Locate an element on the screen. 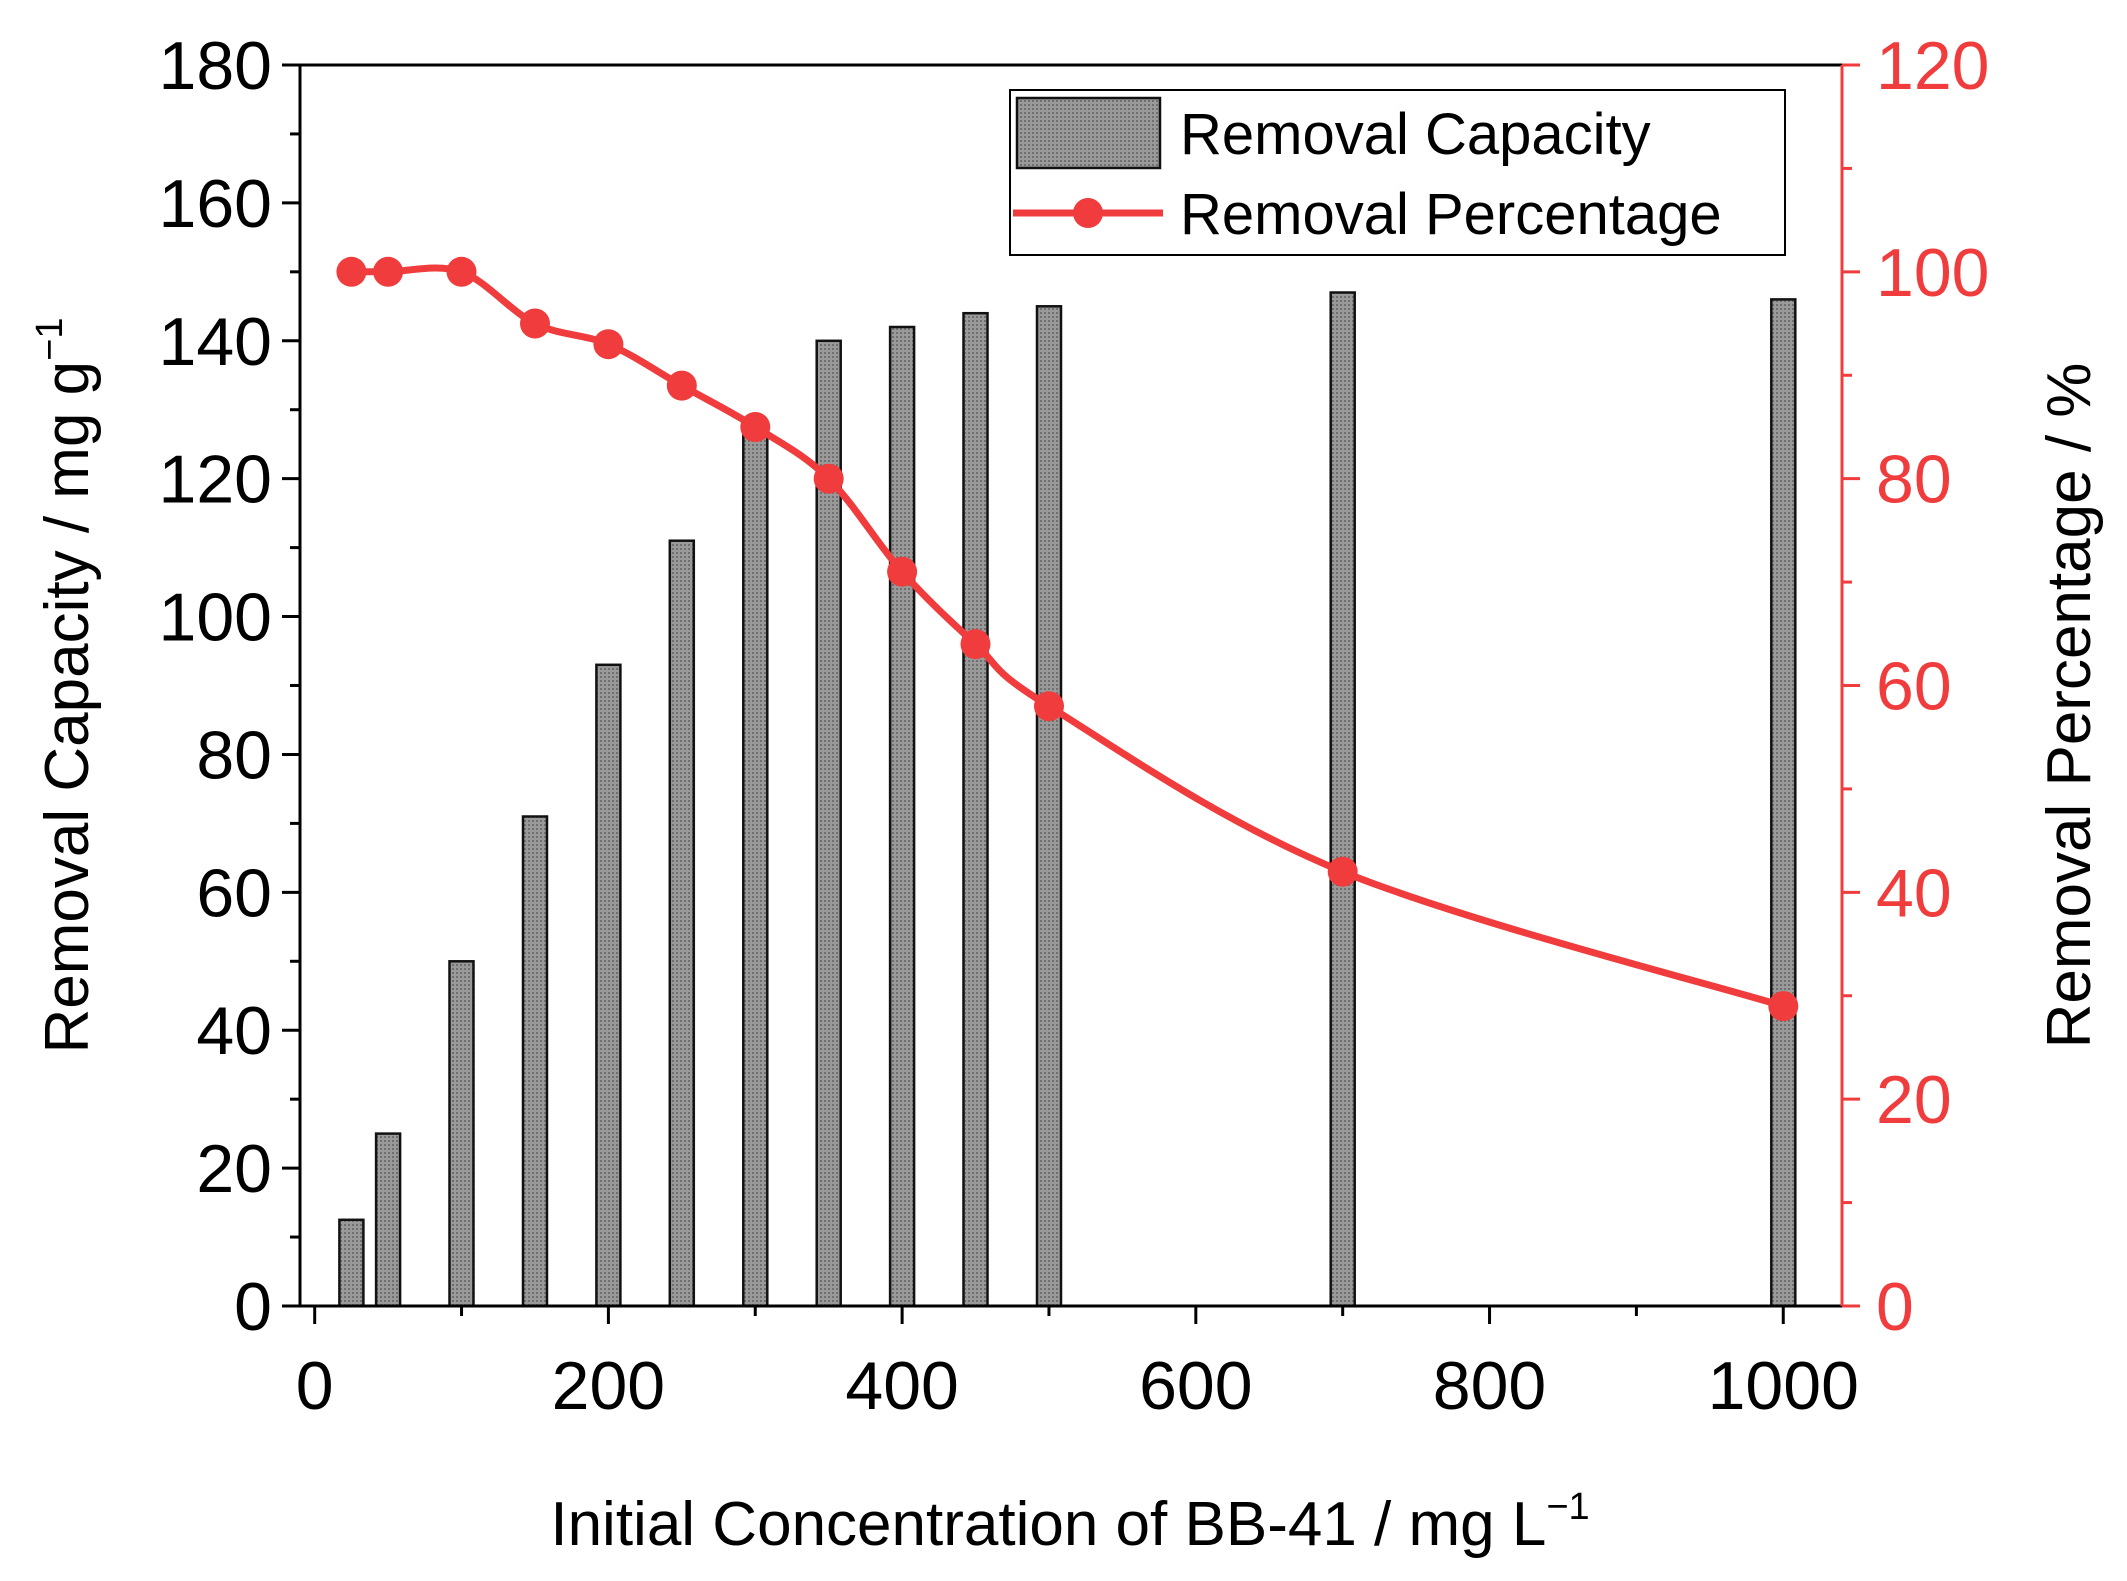  y-right-axis-title: Removal Percentage / % is located at coordinates (2069, 706).